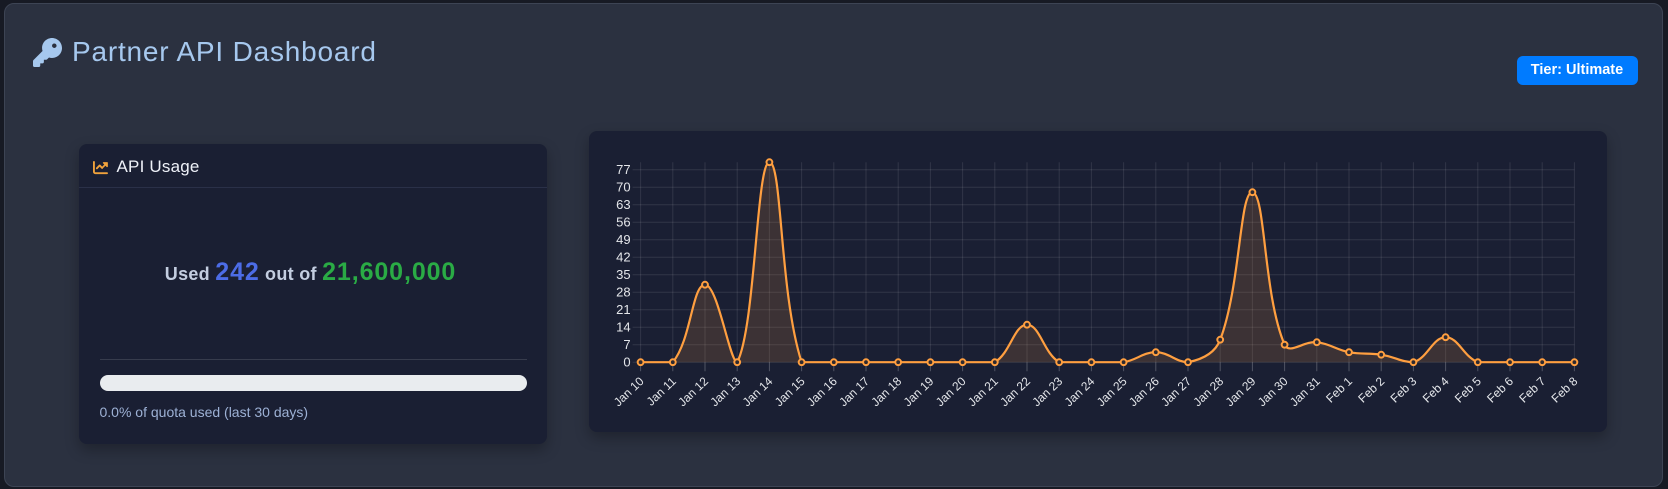  Describe the element at coordinates (623, 274) in the screenshot. I see `svg-text: 35` at that location.